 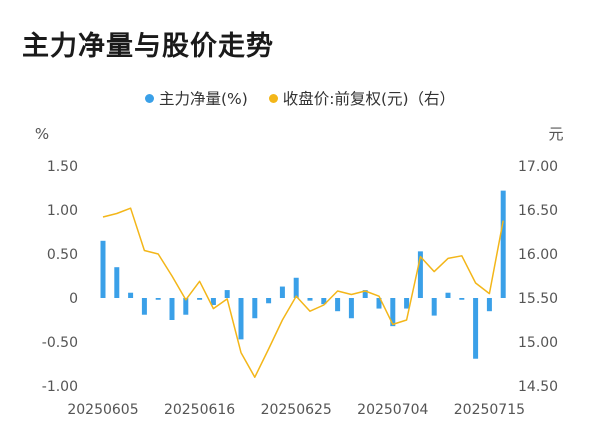 I want to click on legend: 主力净量(%) 收盘价:前复权(元)（右）, so click(x=300, y=98).